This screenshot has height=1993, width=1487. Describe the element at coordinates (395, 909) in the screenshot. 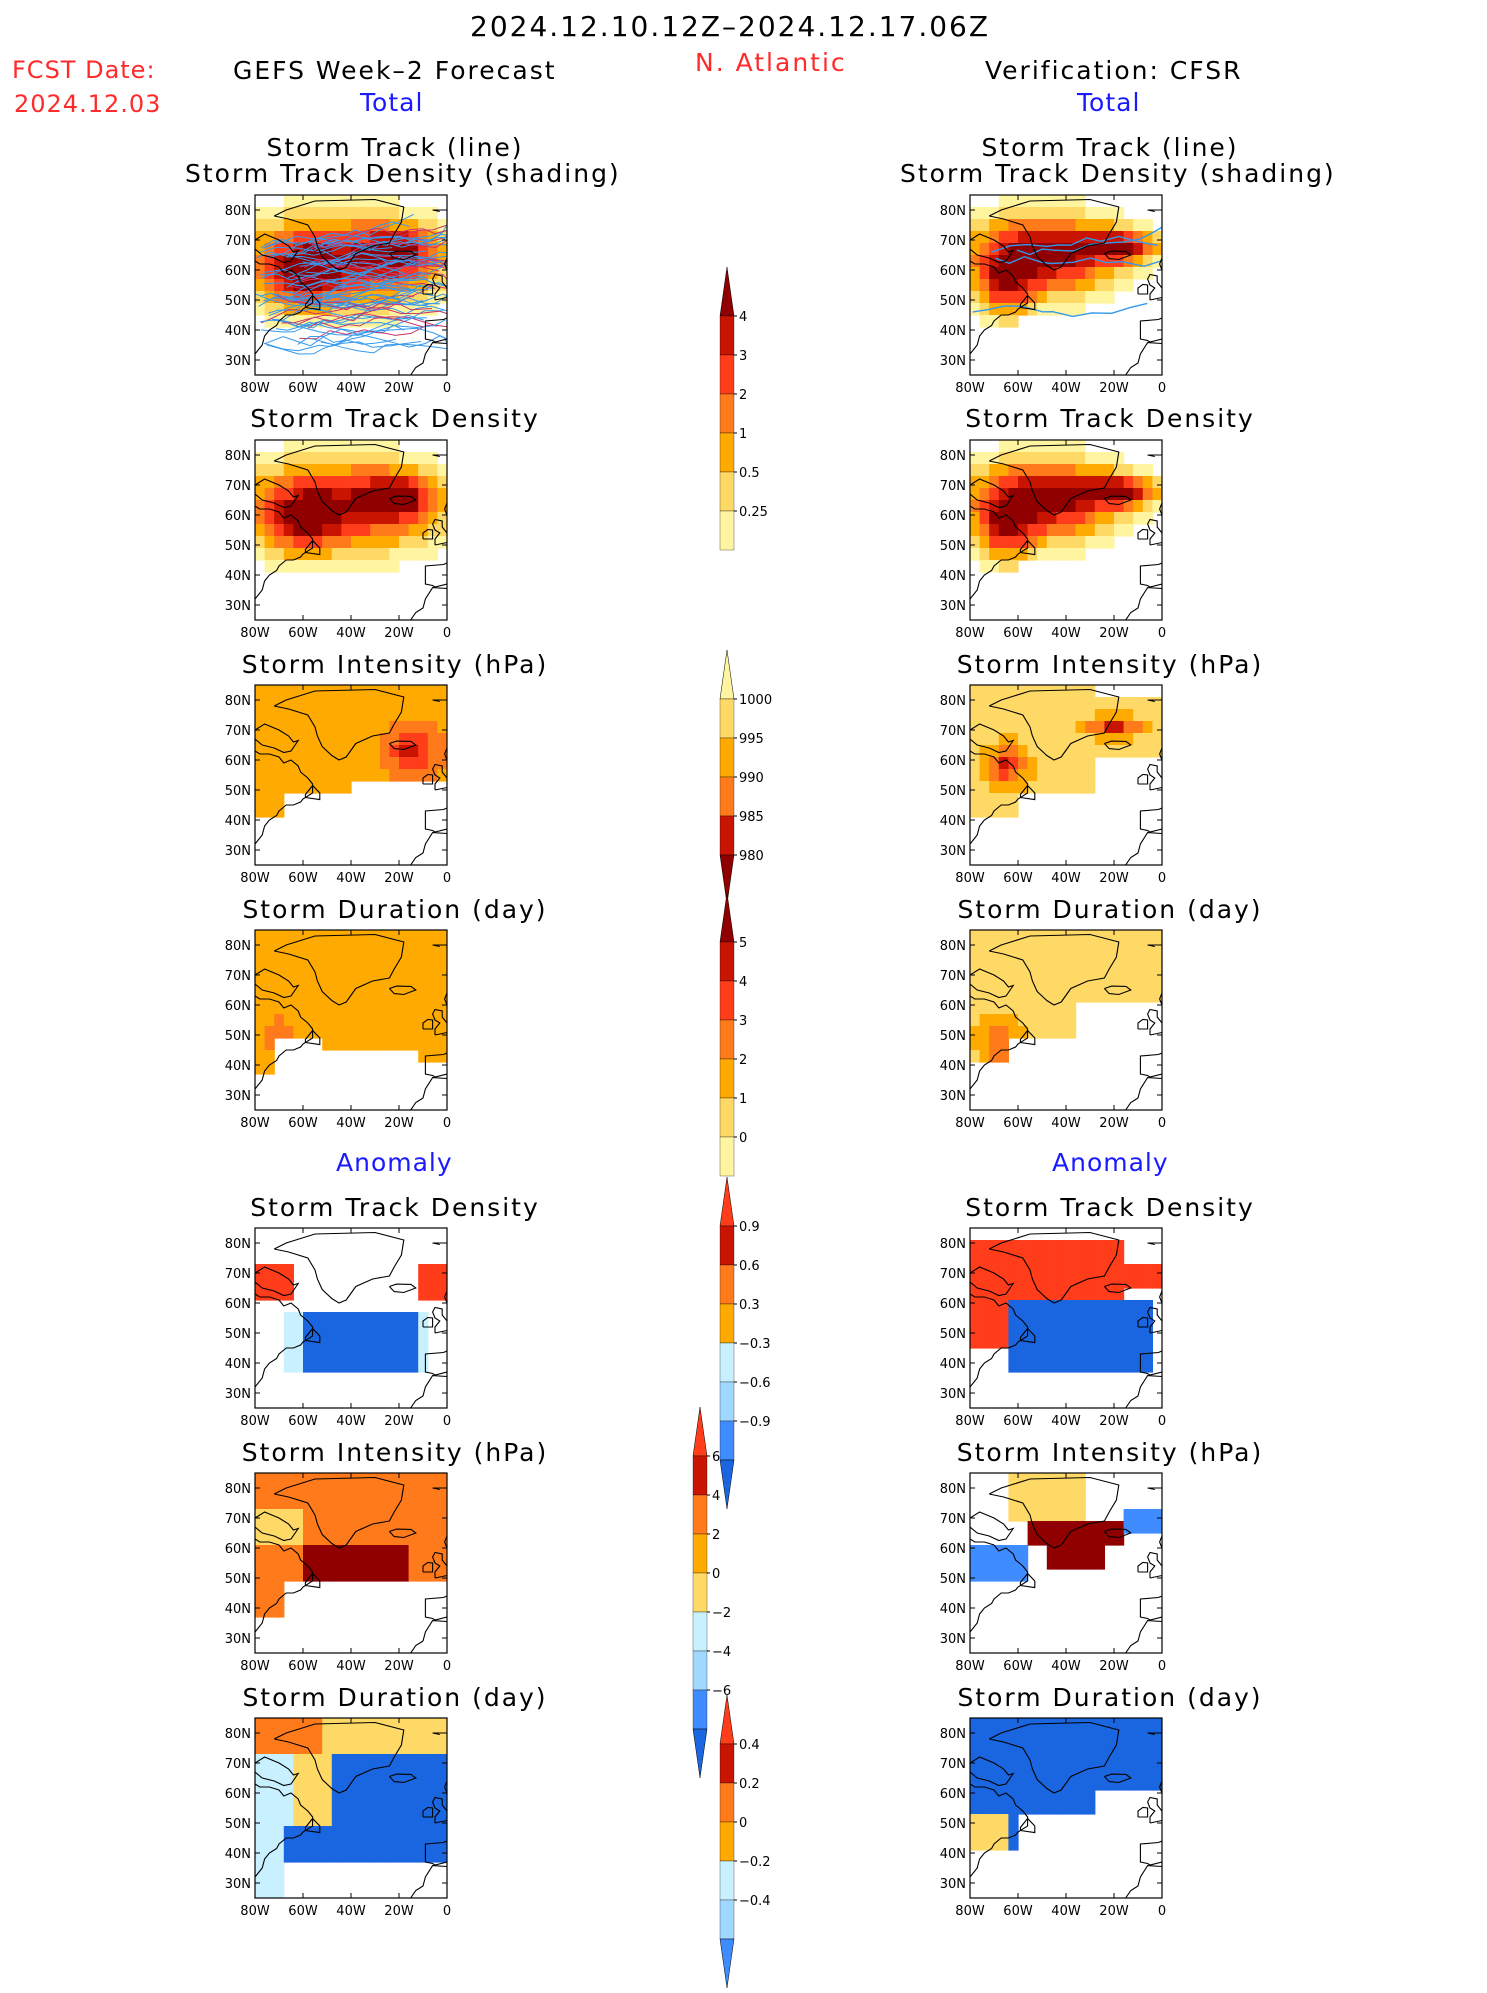

I see `panel-title-duration-left: Storm Duration (day)` at that location.